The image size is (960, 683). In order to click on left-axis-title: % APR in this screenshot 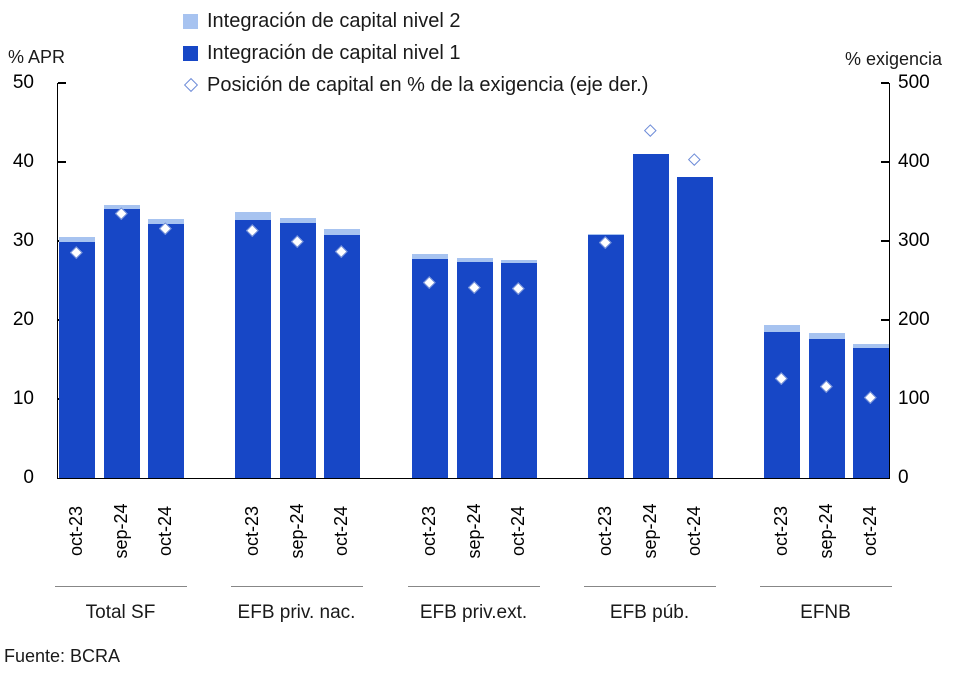, I will do `click(37, 57)`.